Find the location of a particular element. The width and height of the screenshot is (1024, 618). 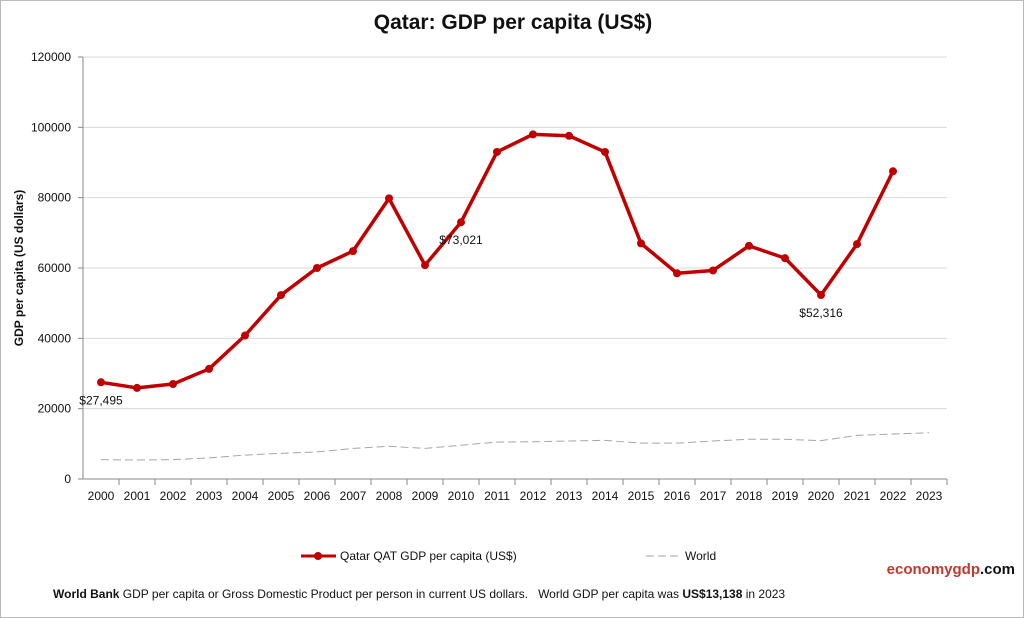

legend-dot is located at coordinates (318, 556).